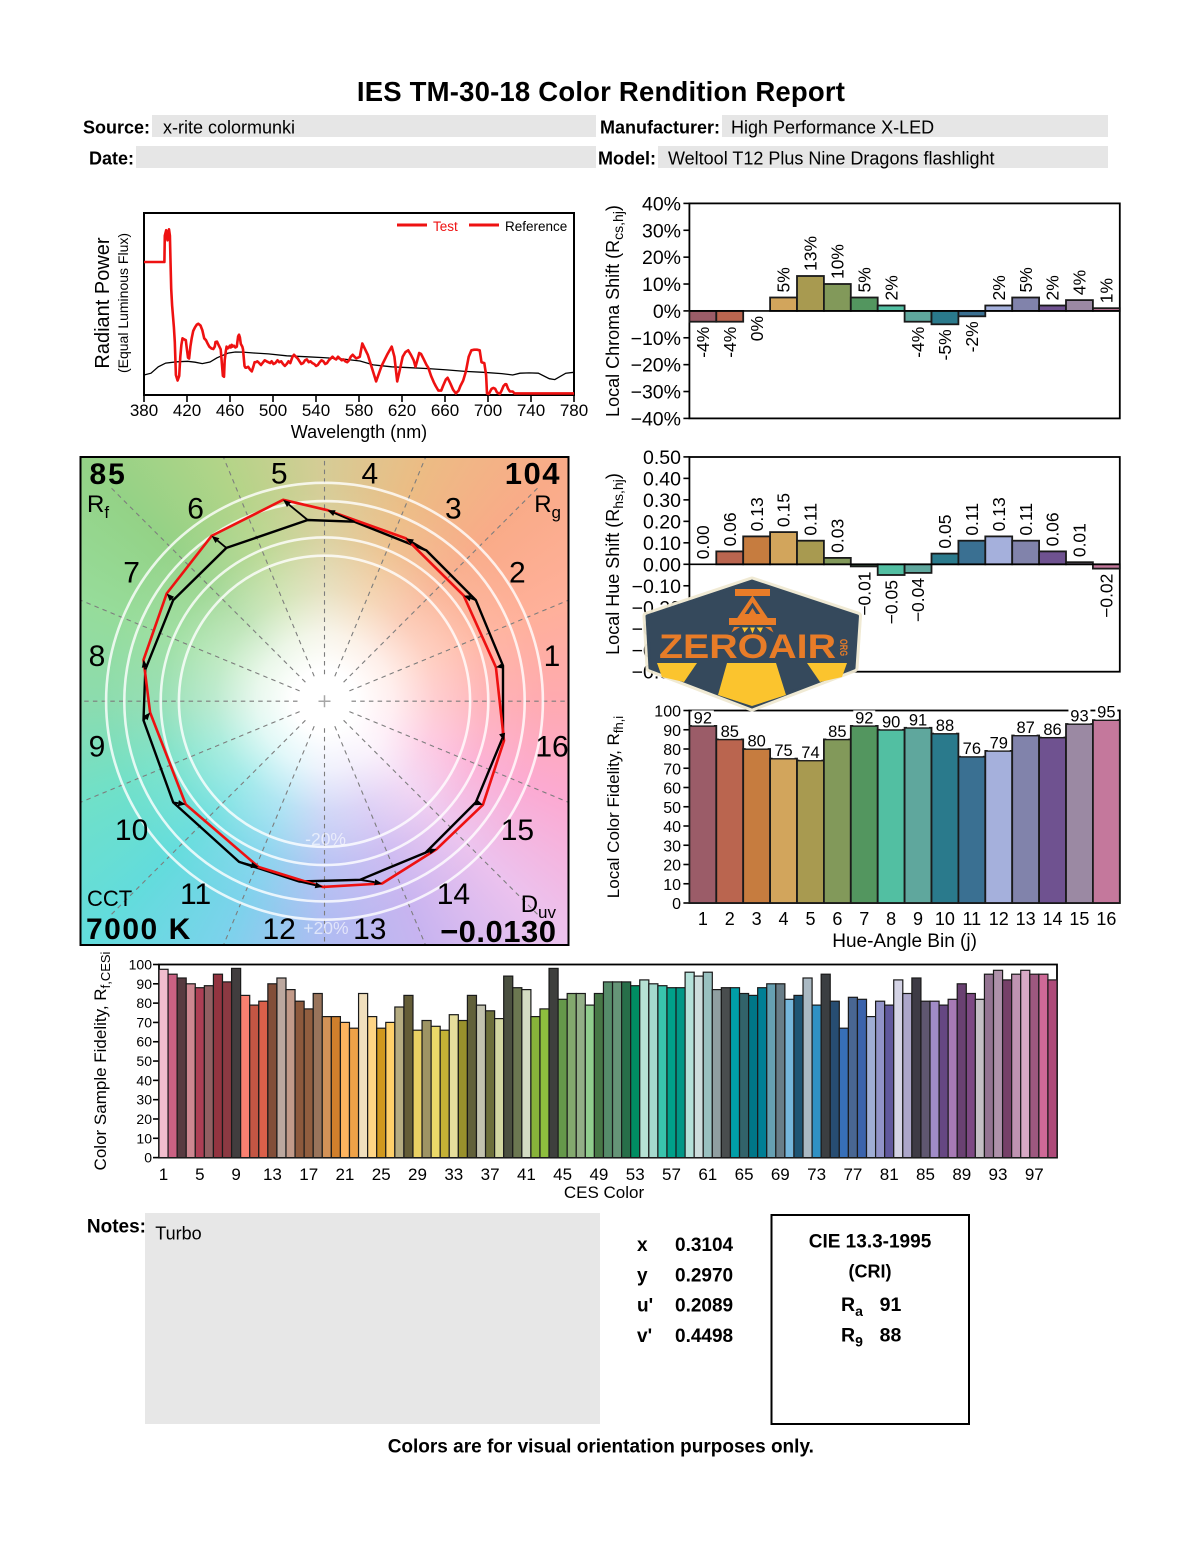 The height and width of the screenshot is (1550, 1200). I want to click on svg-text: −0.0130, so click(498, 931).